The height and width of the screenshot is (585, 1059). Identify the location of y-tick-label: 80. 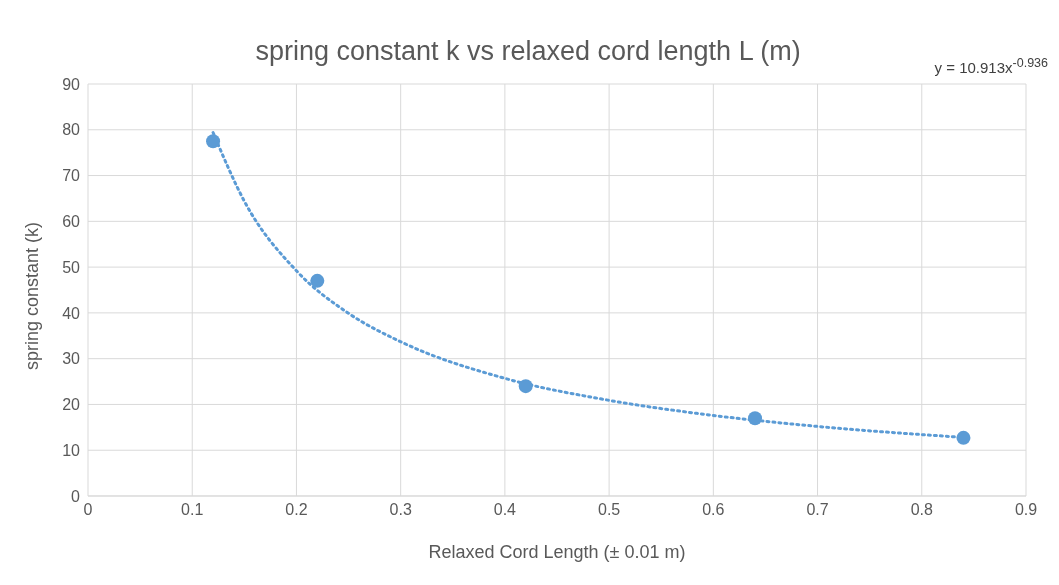
(71, 130).